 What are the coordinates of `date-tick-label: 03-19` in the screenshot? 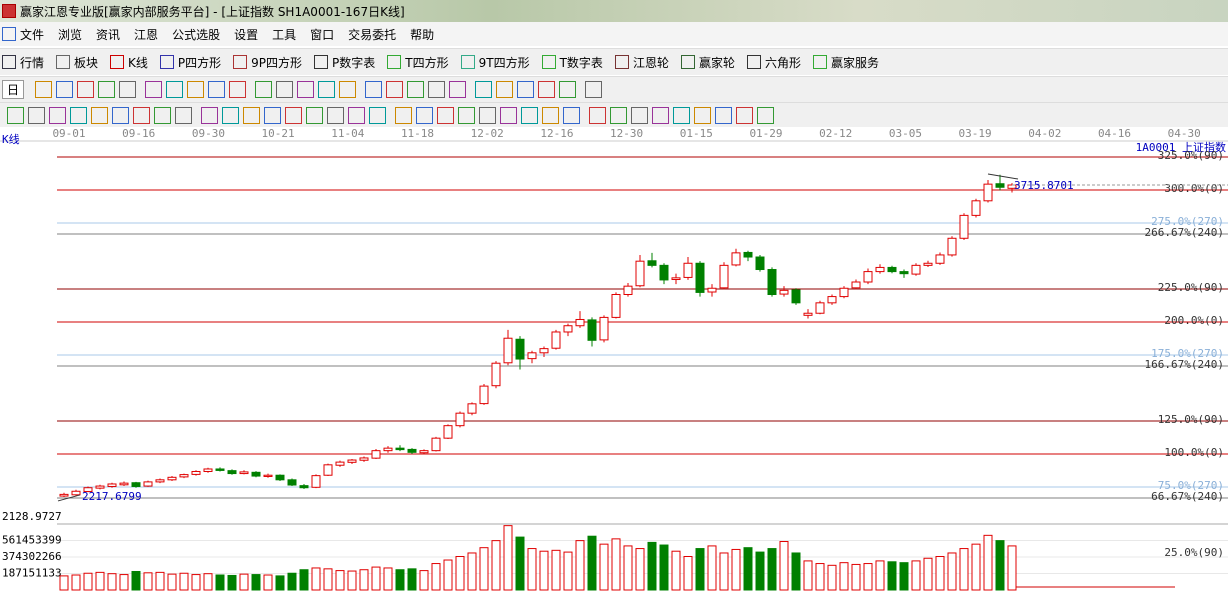 It's located at (975, 133).